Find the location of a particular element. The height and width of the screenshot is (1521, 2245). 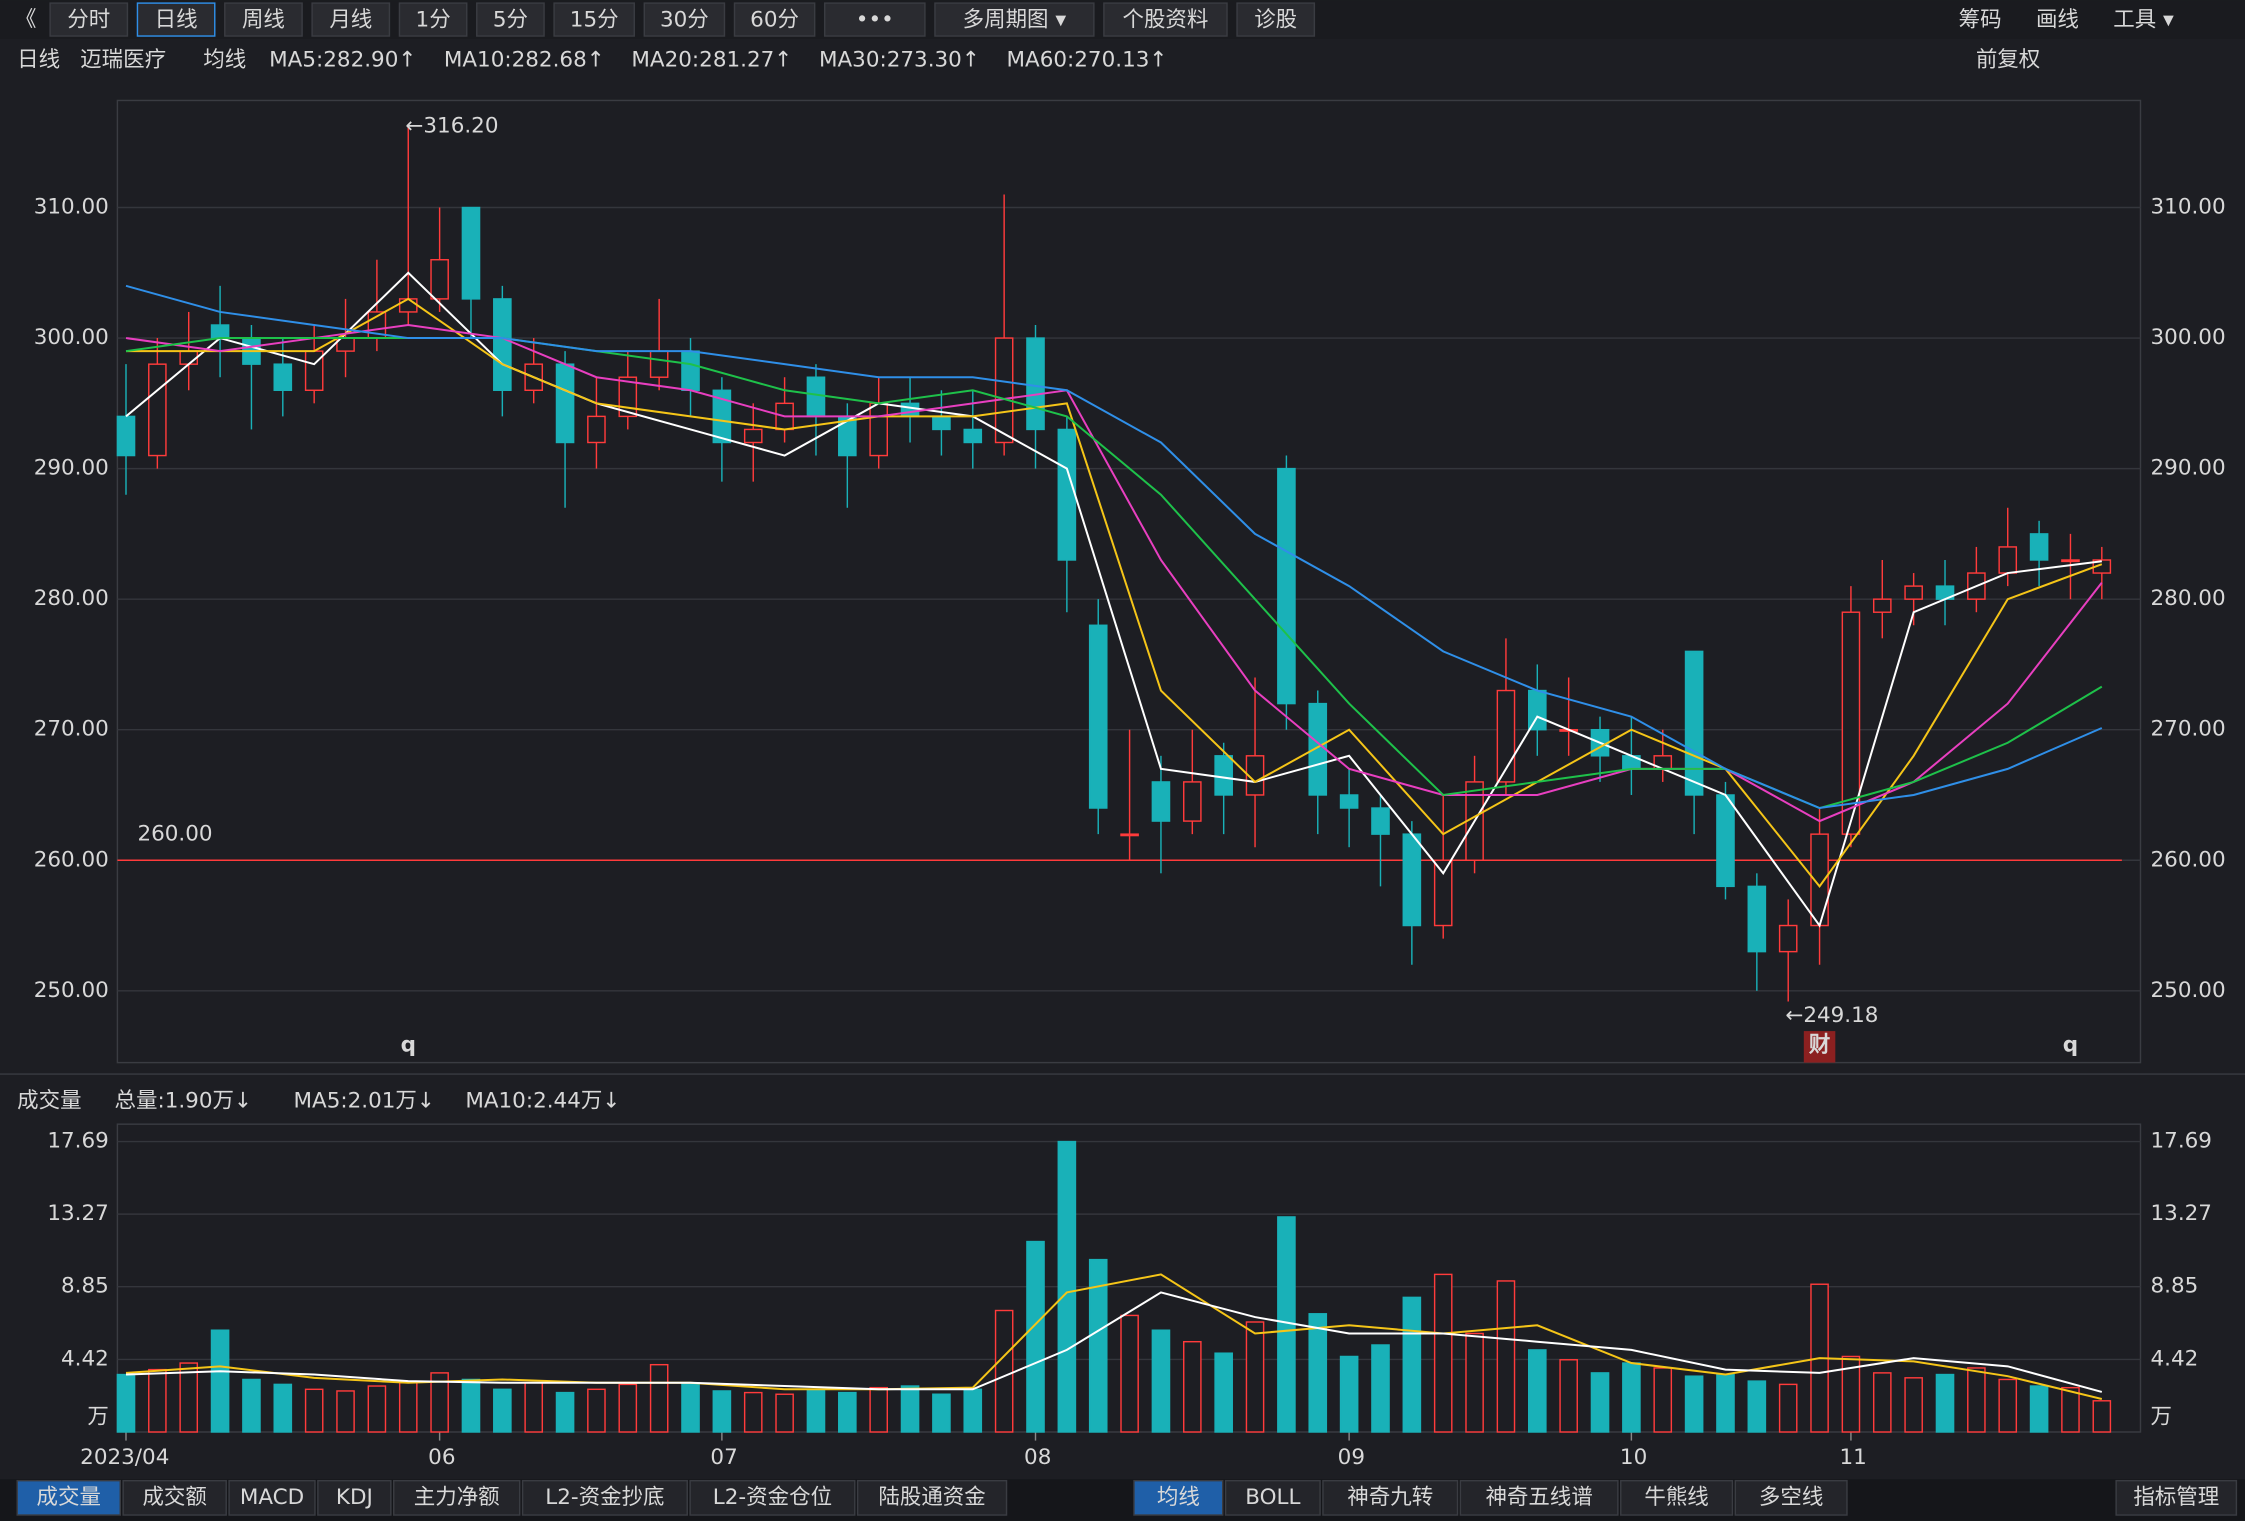

toolbar-label: 分时 is located at coordinates (88, 19).